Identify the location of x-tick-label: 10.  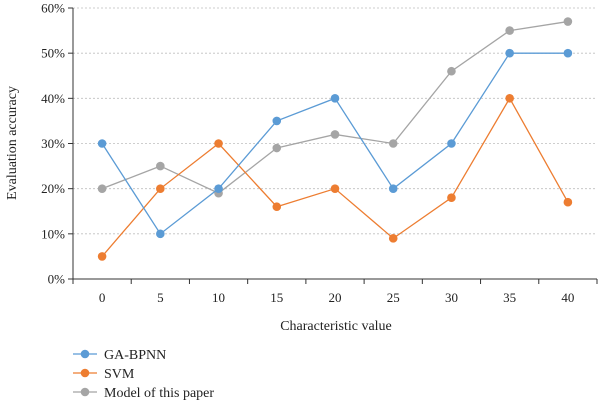
(218, 297).